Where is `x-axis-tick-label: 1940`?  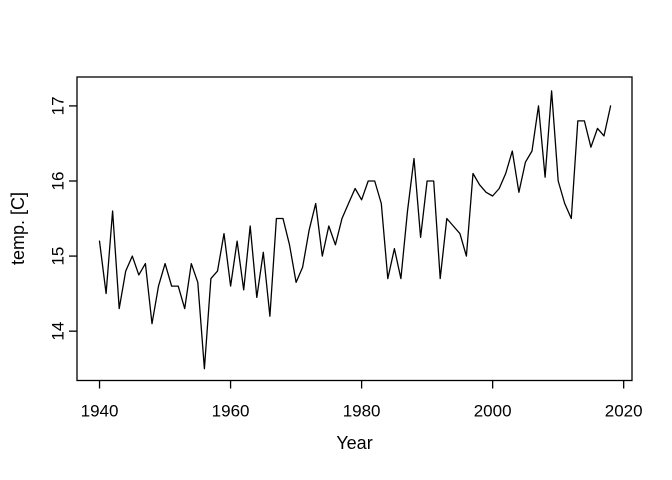
x-axis-tick-label: 1940 is located at coordinates (100, 411).